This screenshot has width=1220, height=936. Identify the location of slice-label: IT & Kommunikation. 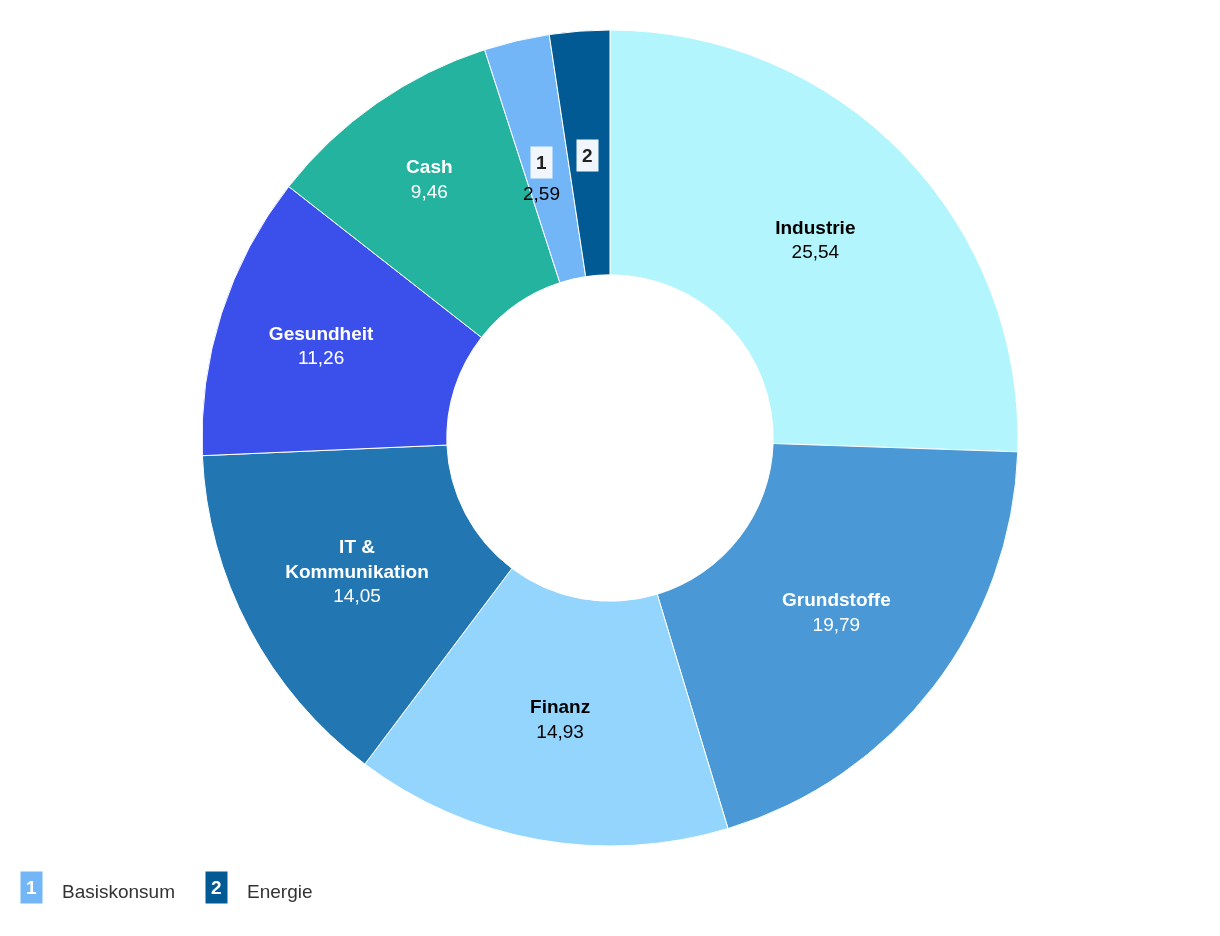
(357, 559).